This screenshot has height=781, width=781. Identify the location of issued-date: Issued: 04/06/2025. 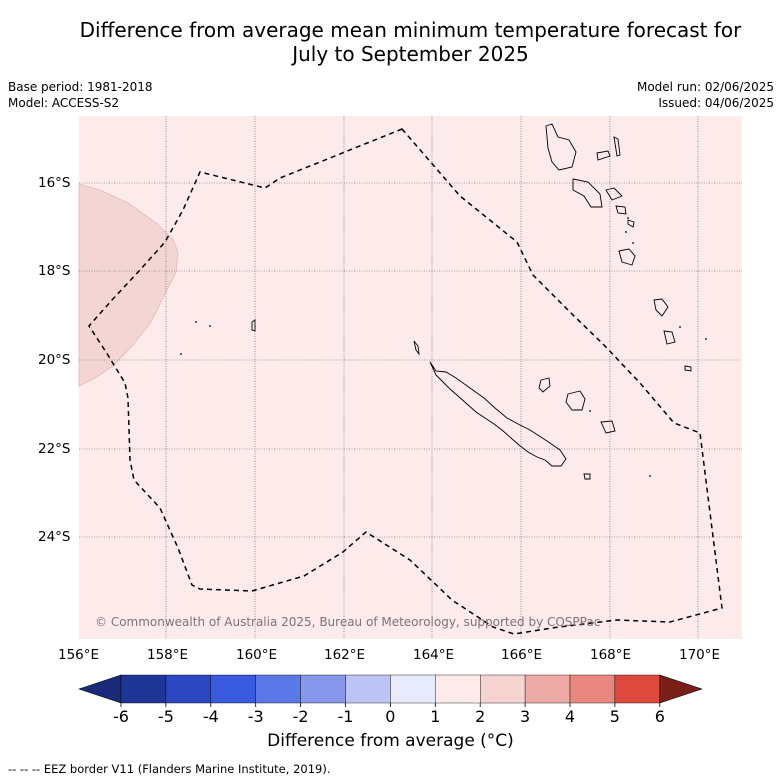
(716, 103).